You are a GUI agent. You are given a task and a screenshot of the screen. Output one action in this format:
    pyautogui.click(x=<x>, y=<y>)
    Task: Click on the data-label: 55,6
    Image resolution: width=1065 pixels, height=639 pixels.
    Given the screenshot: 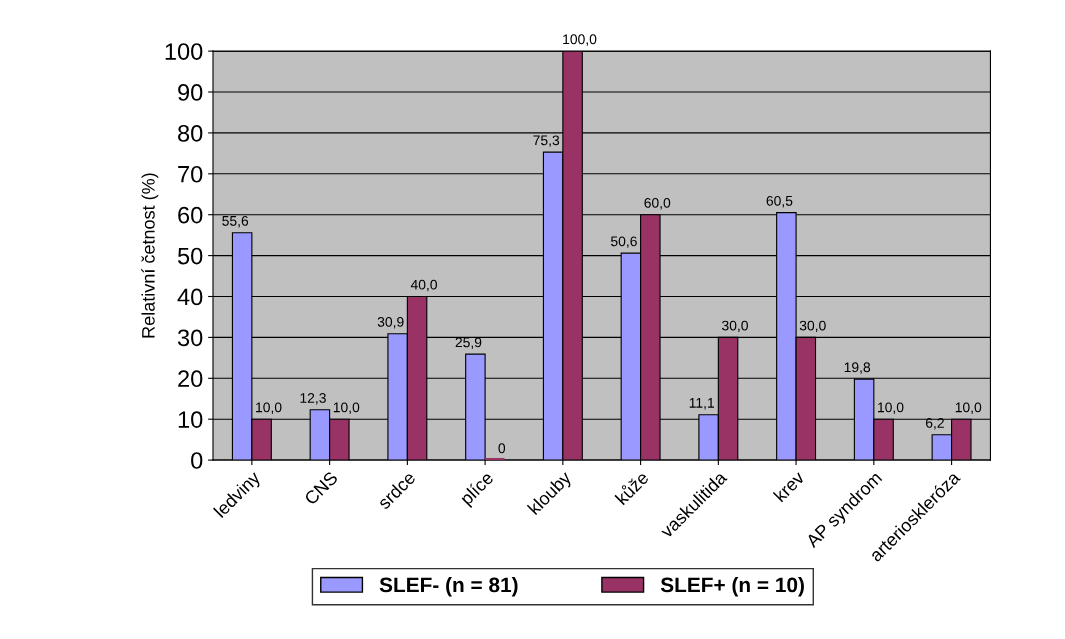 What is the action you would take?
    pyautogui.click(x=235, y=221)
    